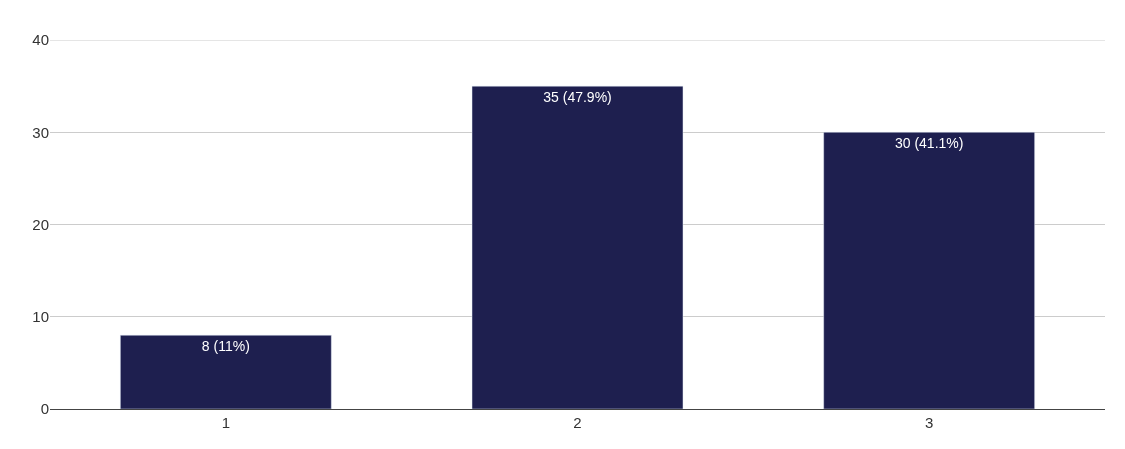  Describe the element at coordinates (577, 97) in the screenshot. I see `data-label: 35 (47.9%)` at that location.